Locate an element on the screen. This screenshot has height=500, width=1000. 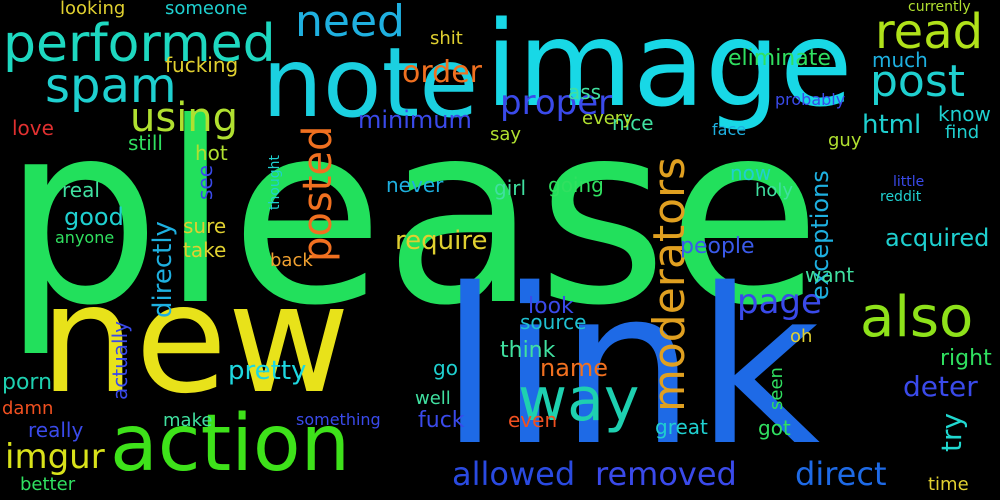
word-minimum: minimum is located at coordinates (415, 120).